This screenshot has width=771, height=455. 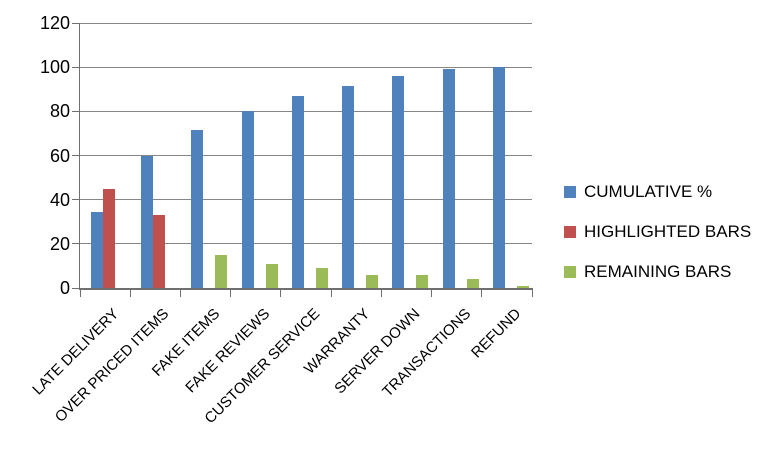 What do you see at coordinates (76, 352) in the screenshot?
I see `x-axis-label: LATE DELIVERY` at bounding box center [76, 352].